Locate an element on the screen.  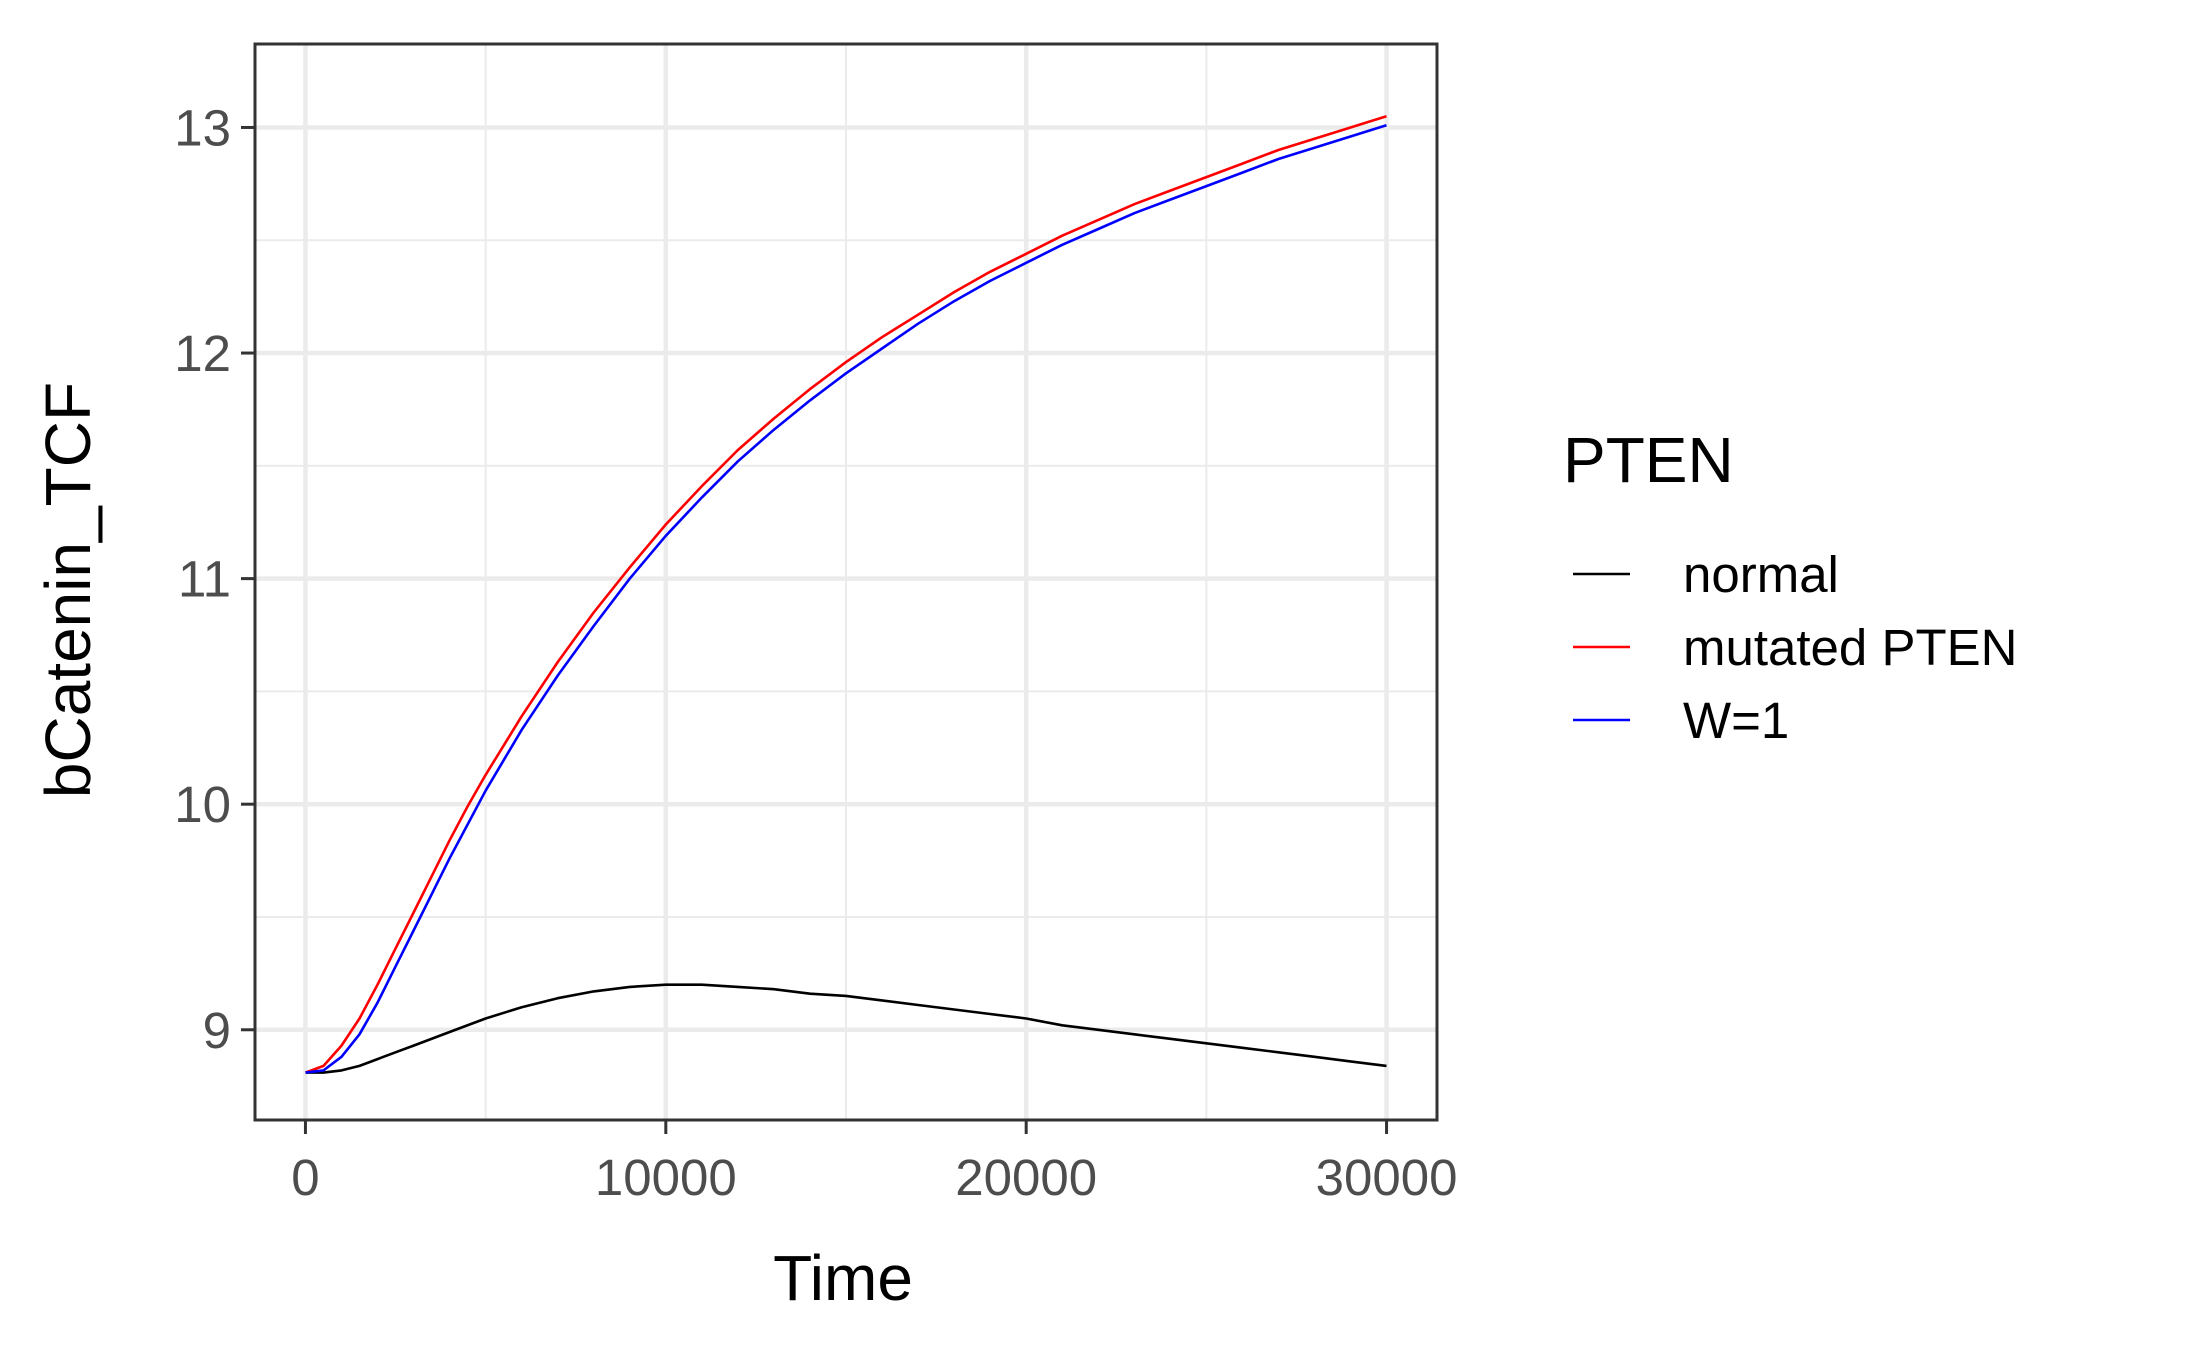
legend-label: W=1 is located at coordinates (1736, 720).